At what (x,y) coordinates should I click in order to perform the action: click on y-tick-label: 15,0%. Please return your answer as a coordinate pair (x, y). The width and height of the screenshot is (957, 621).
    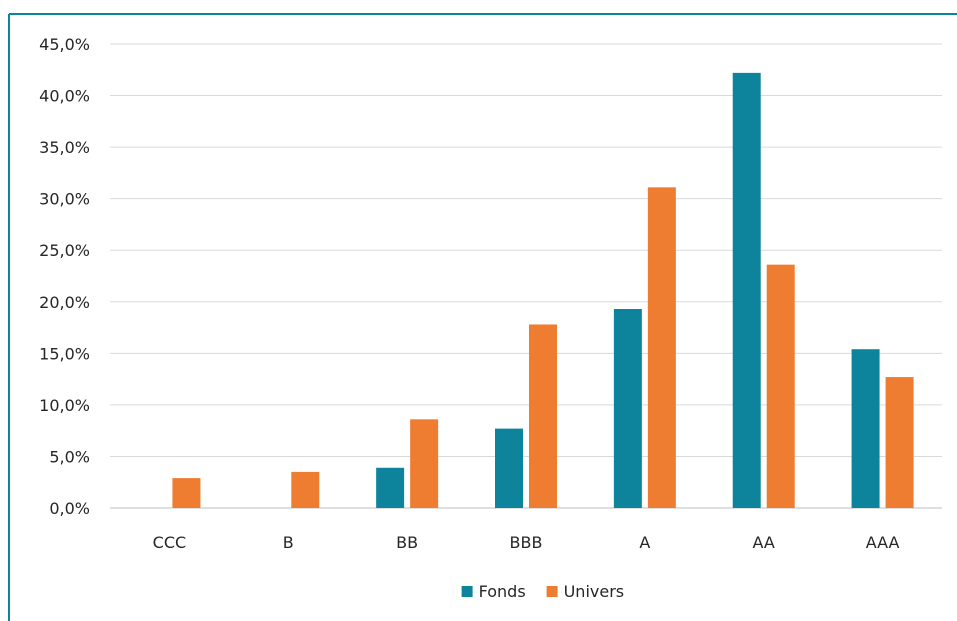
    Looking at the image, I should click on (64, 353).